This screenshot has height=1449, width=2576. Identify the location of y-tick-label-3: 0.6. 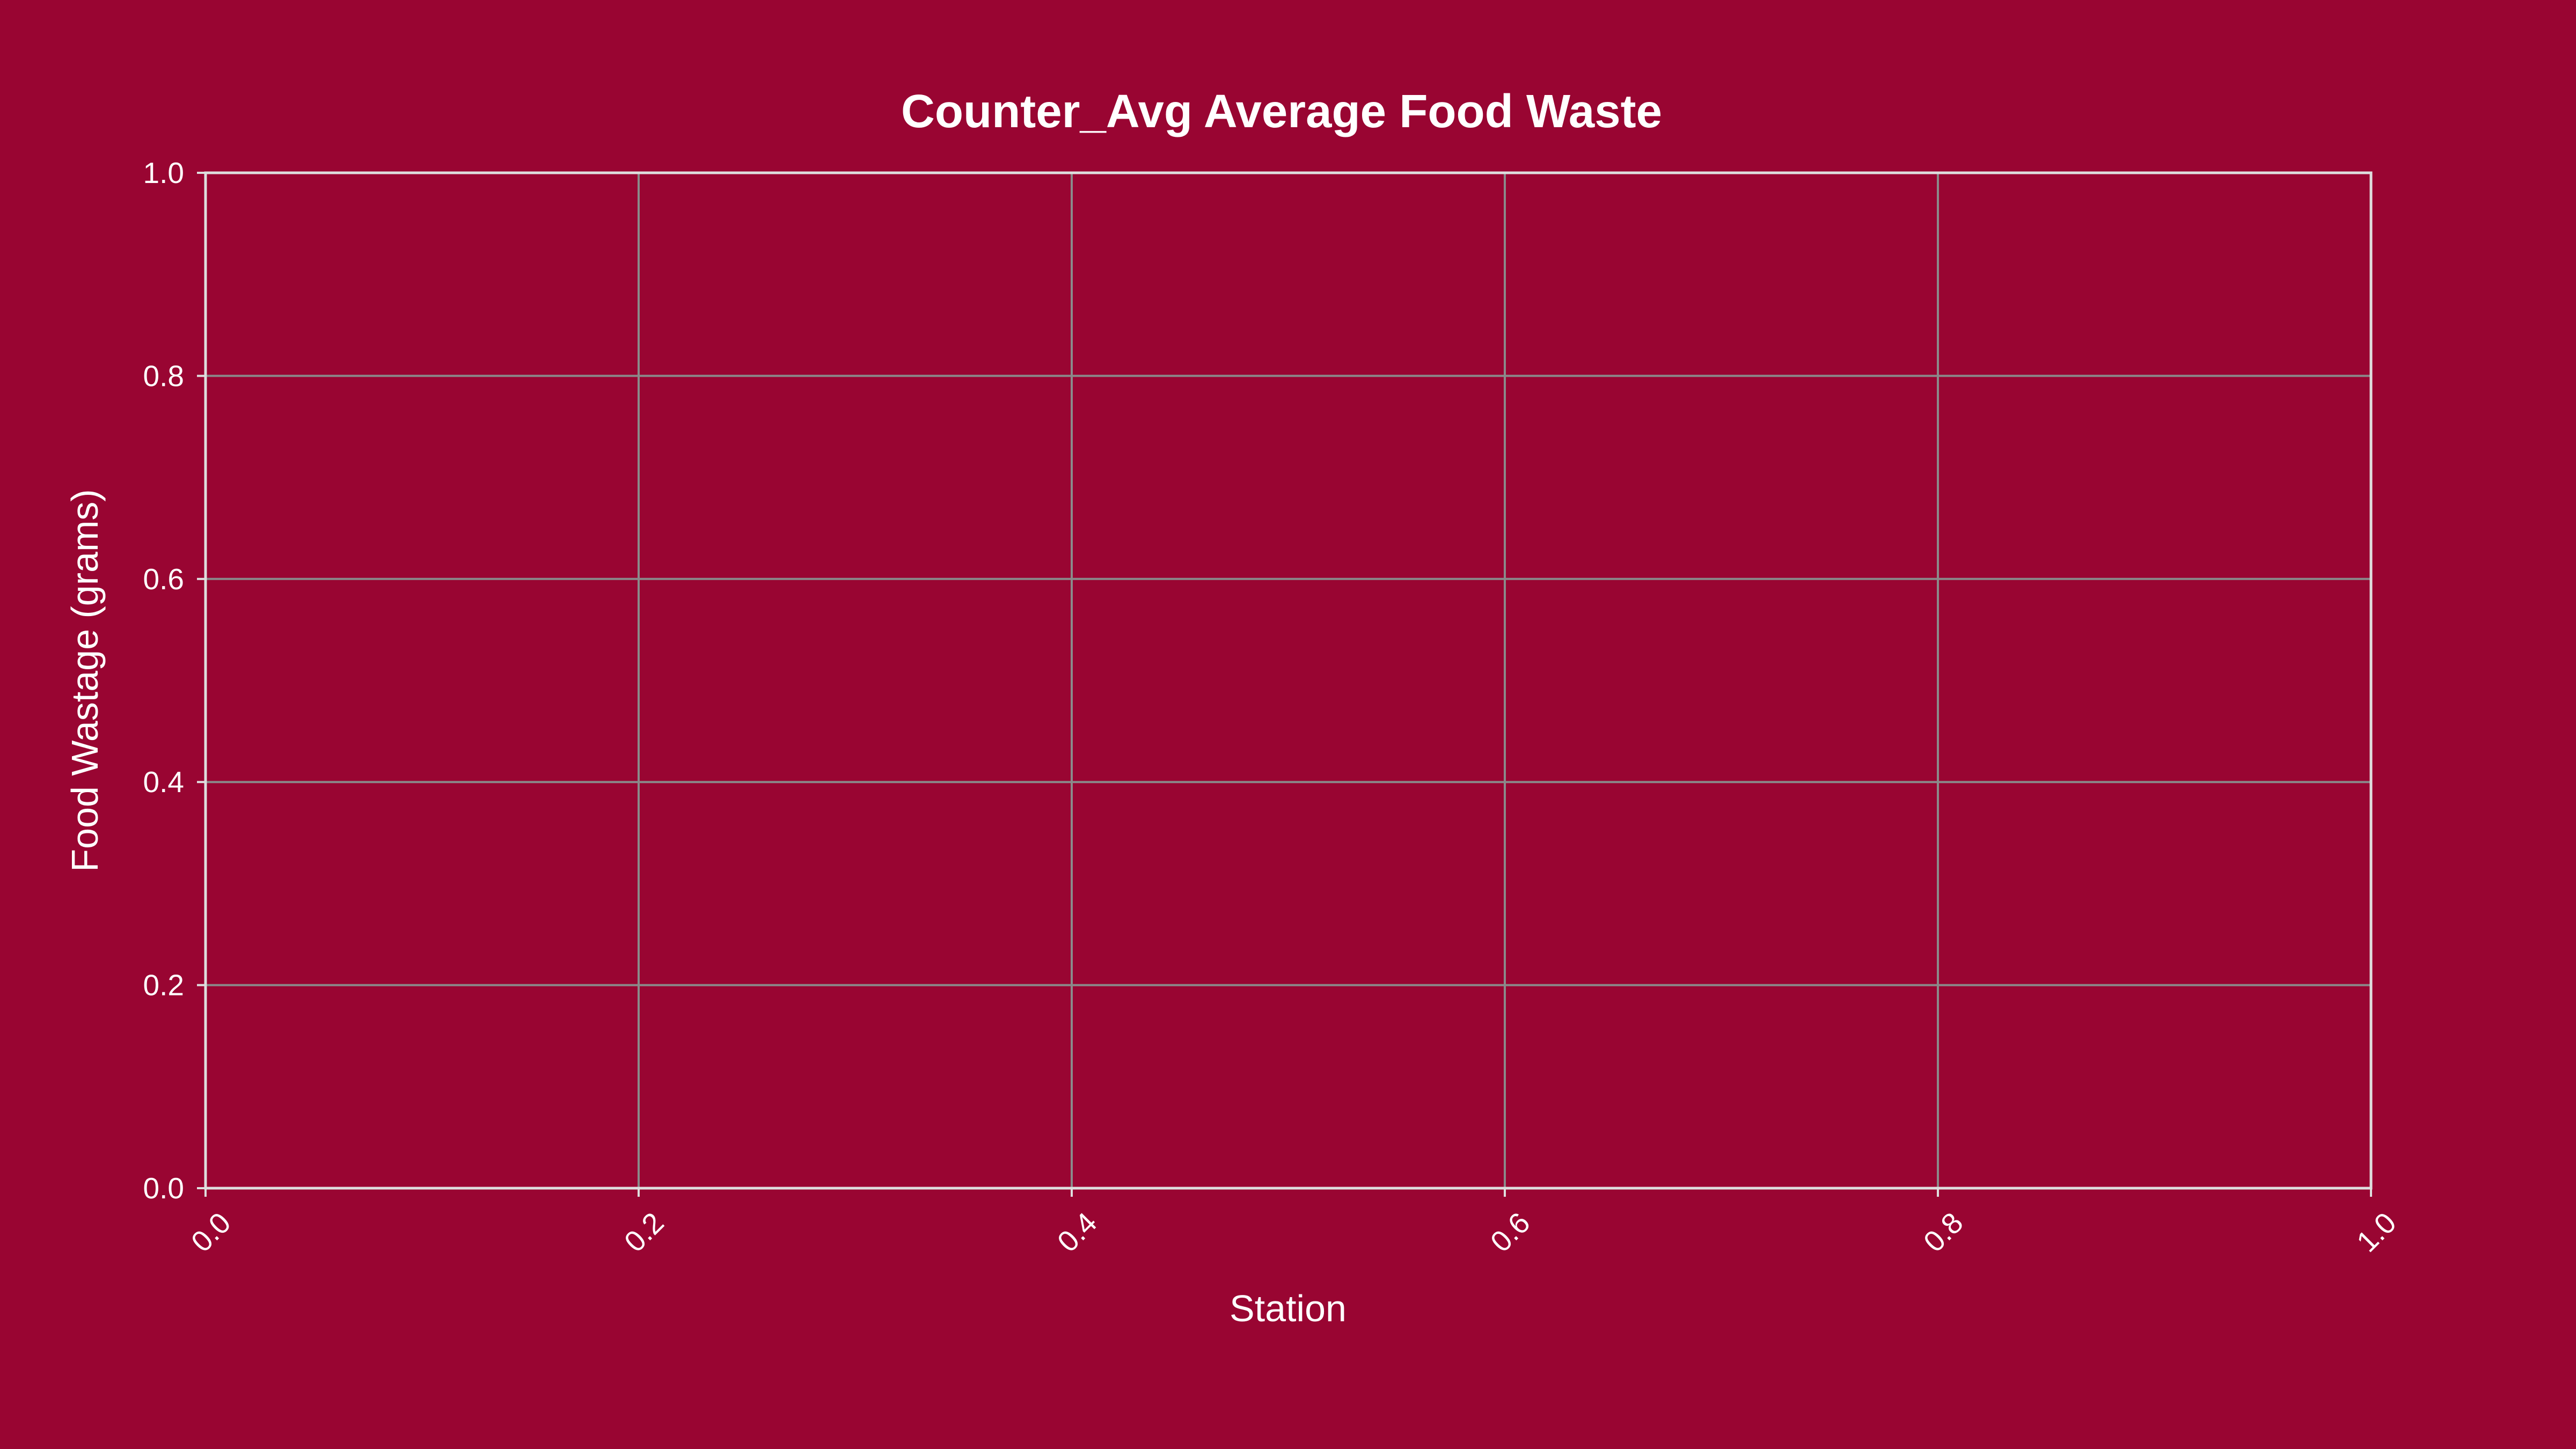
(163, 579).